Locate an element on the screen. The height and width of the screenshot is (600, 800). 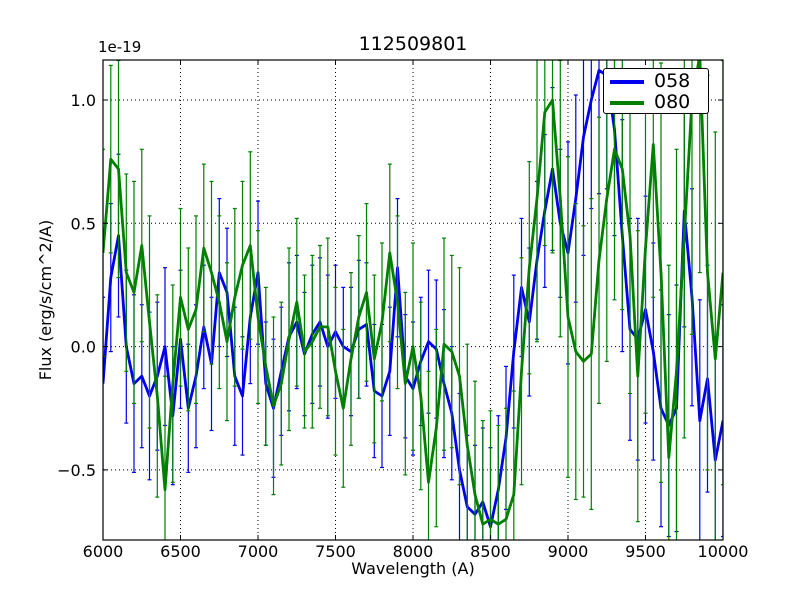
svg-text: 9000 is located at coordinates (568, 551).